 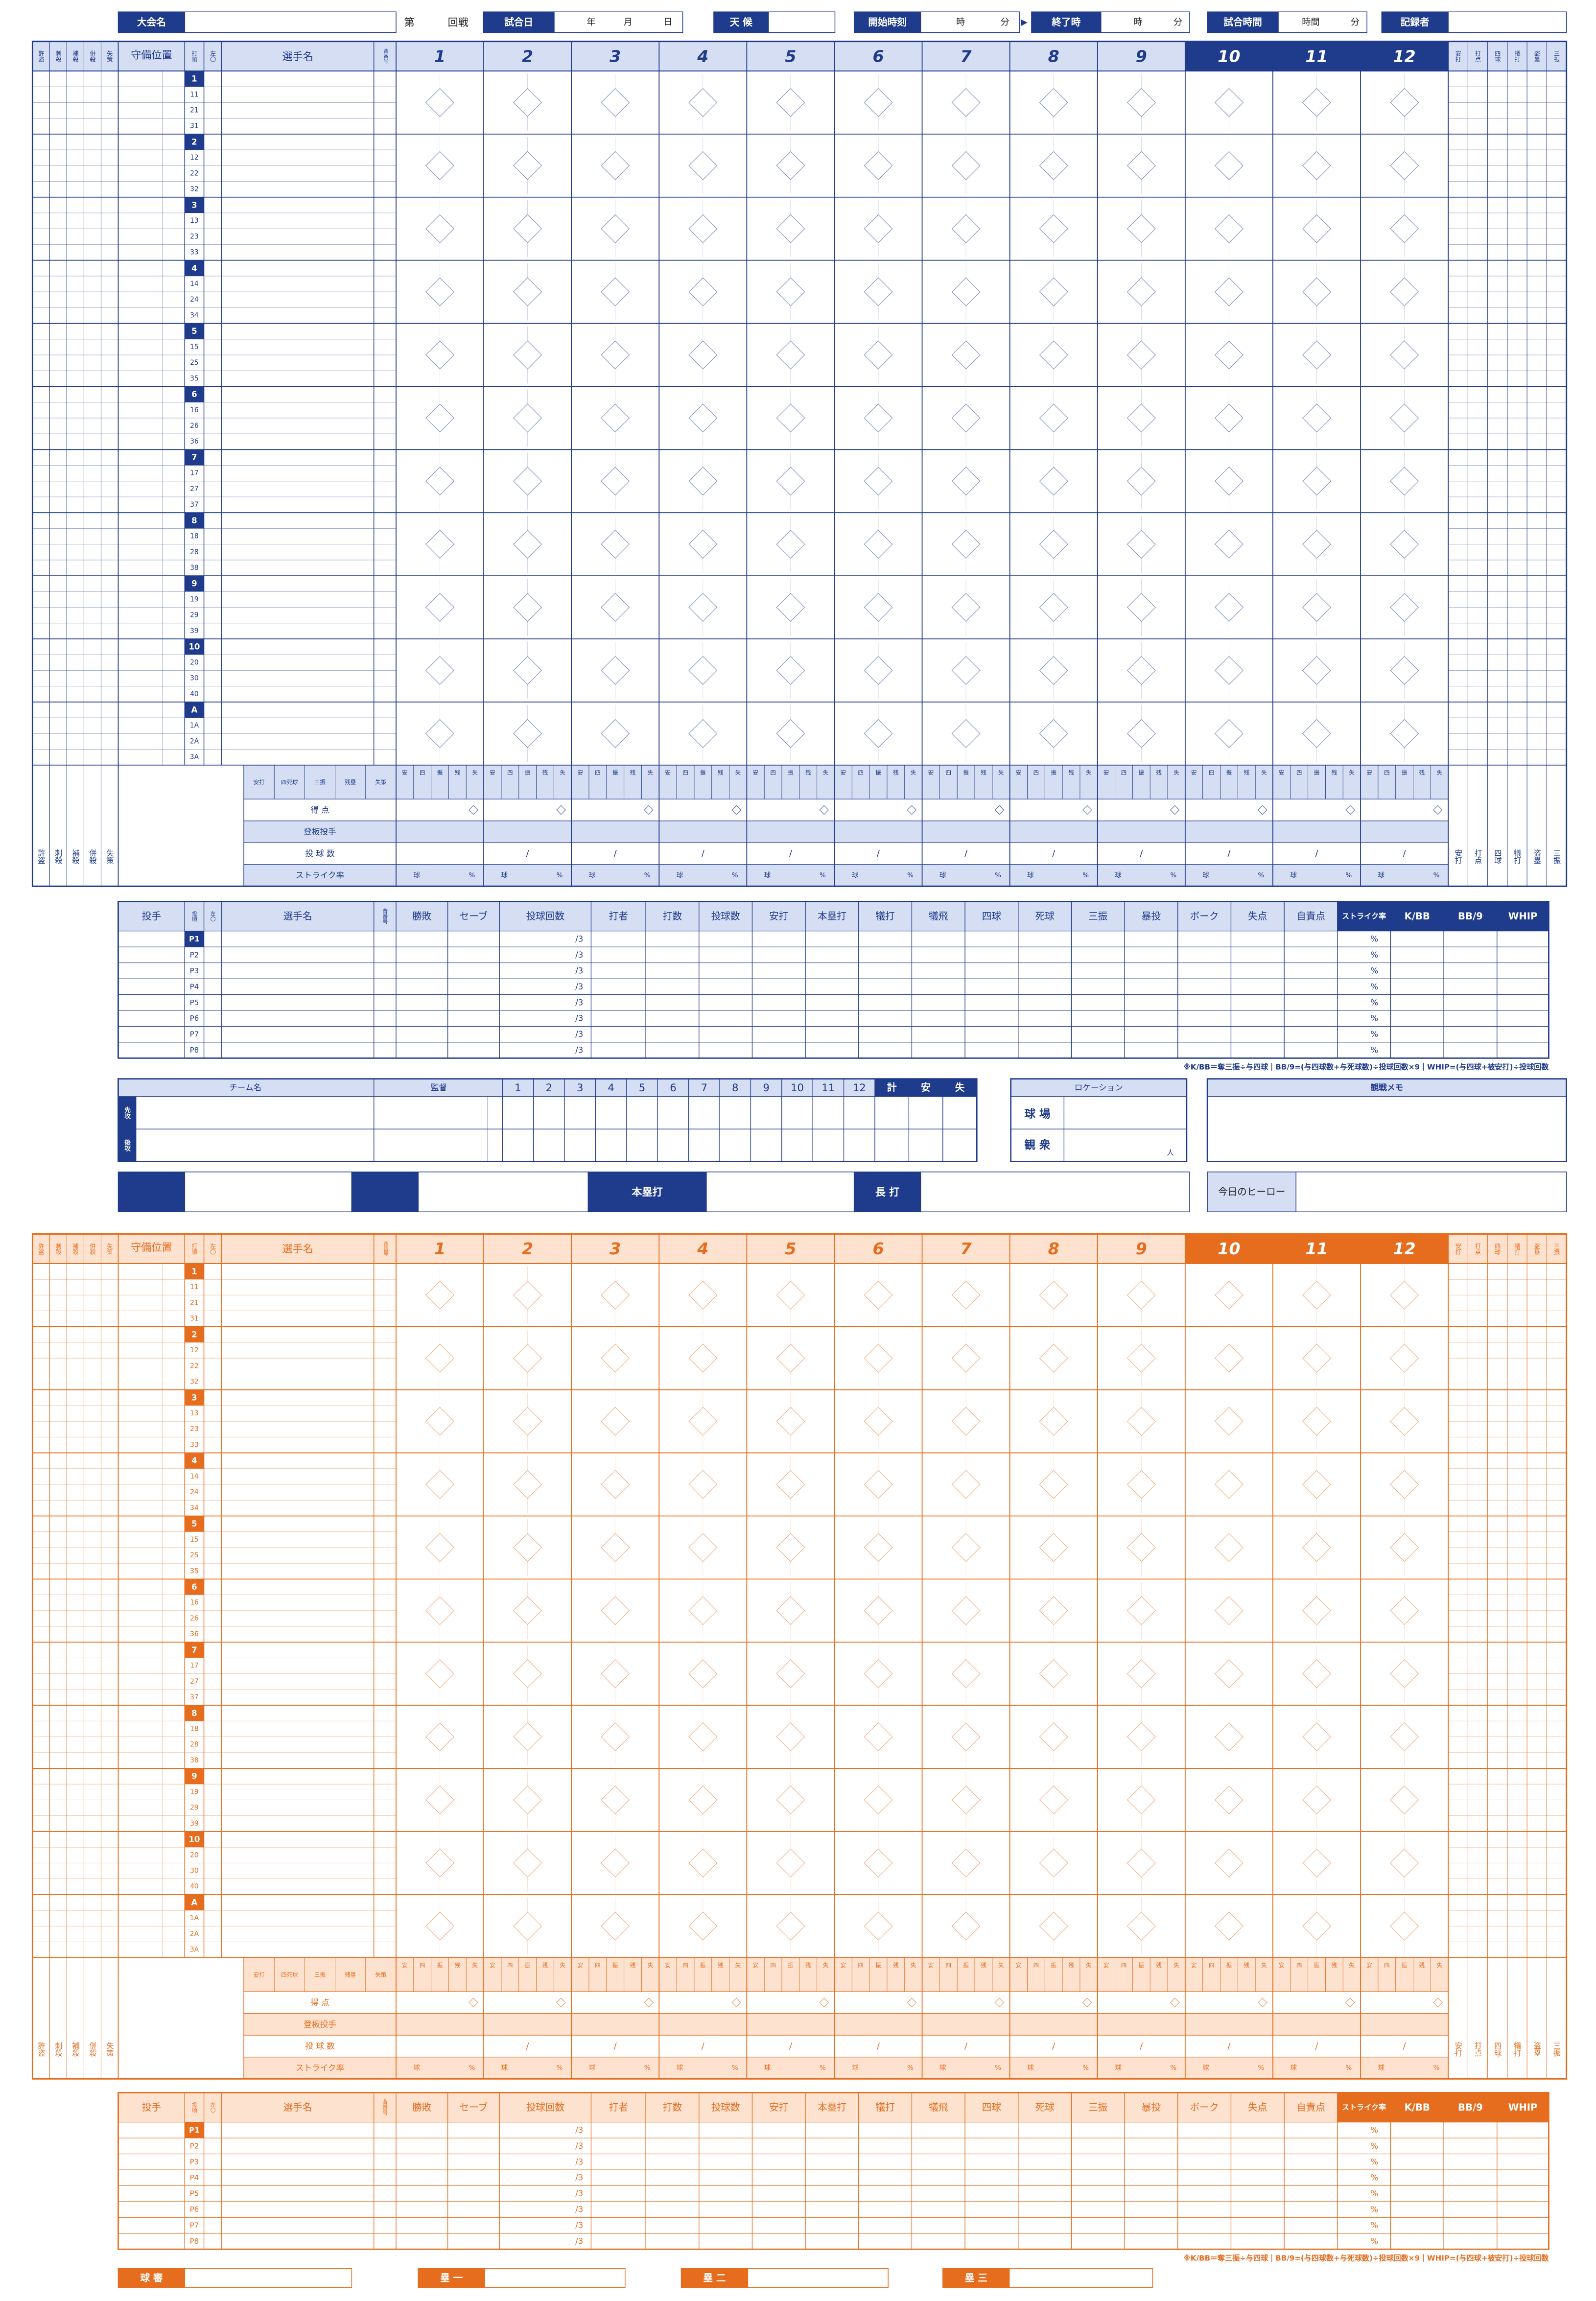 I want to click on label: P5, so click(x=194, y=1002).